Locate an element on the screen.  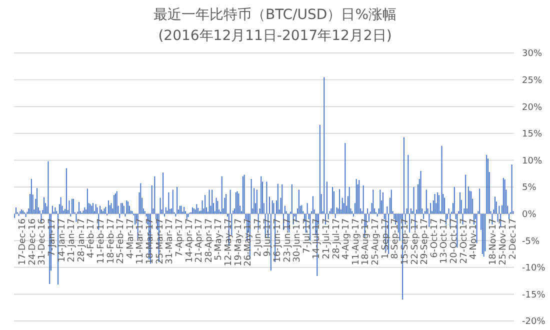
x-tick-label: 18-Aug-17 is located at coordinates (366, 242).